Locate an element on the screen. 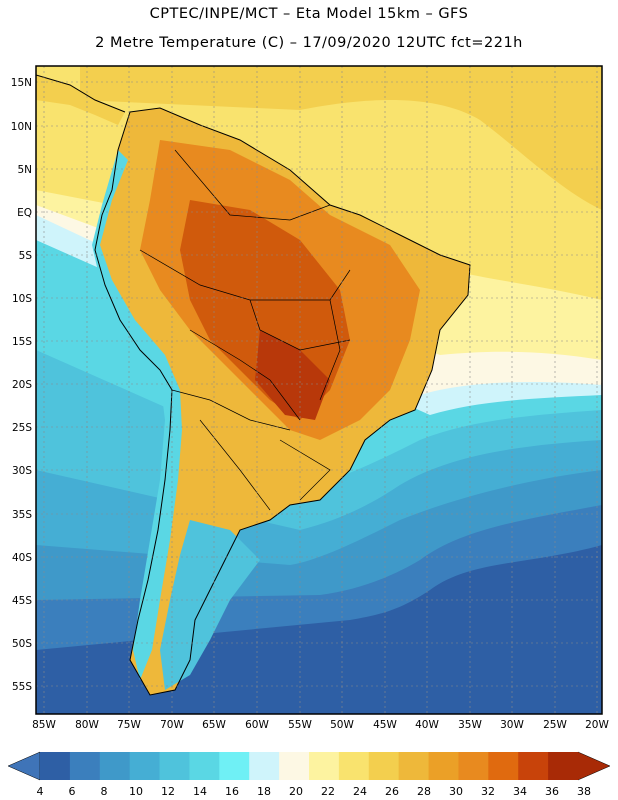 This screenshot has width=618, height=800. colorbar-label: 8 is located at coordinates (104, 791).